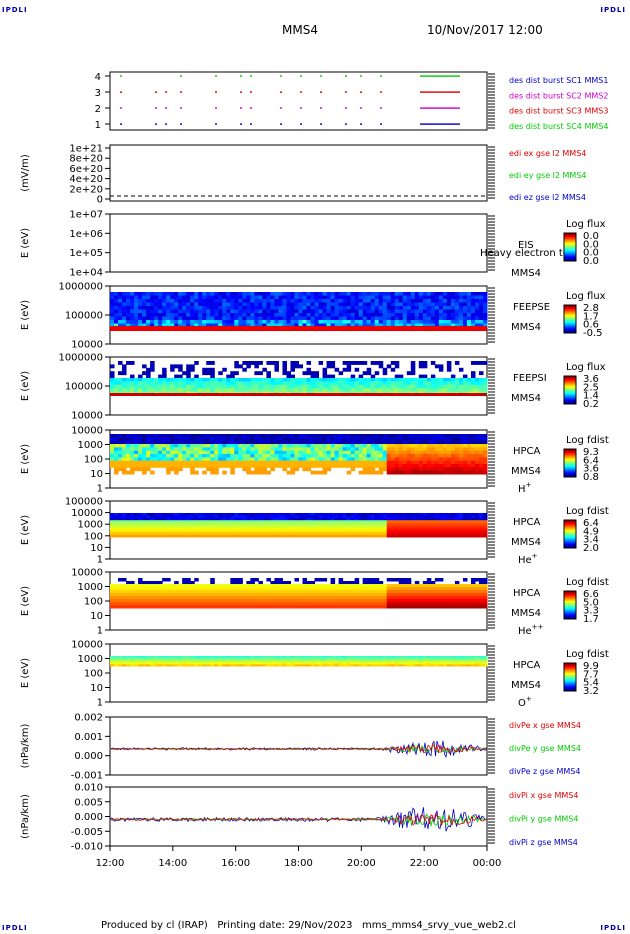 Image resolution: width=630 pixels, height=934 pixels. I want to click on instrument-label: HPCA, so click(527, 451).